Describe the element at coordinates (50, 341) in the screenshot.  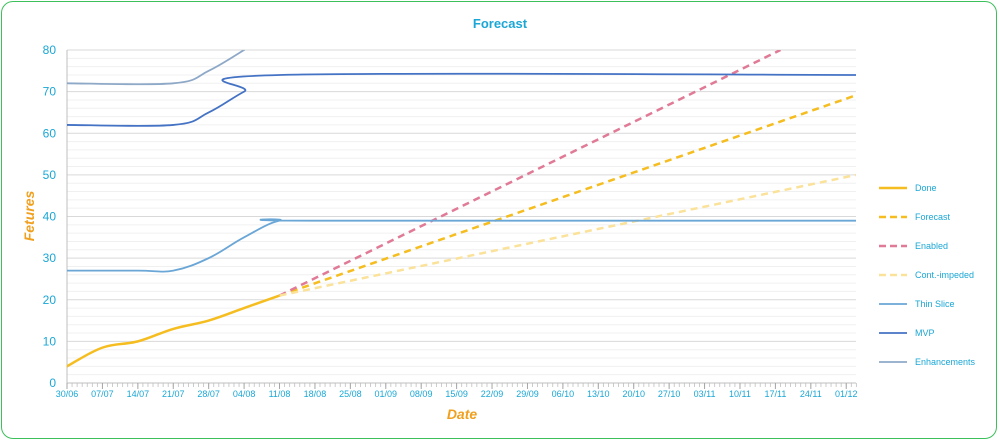
I see `y-tick-label: 10` at that location.